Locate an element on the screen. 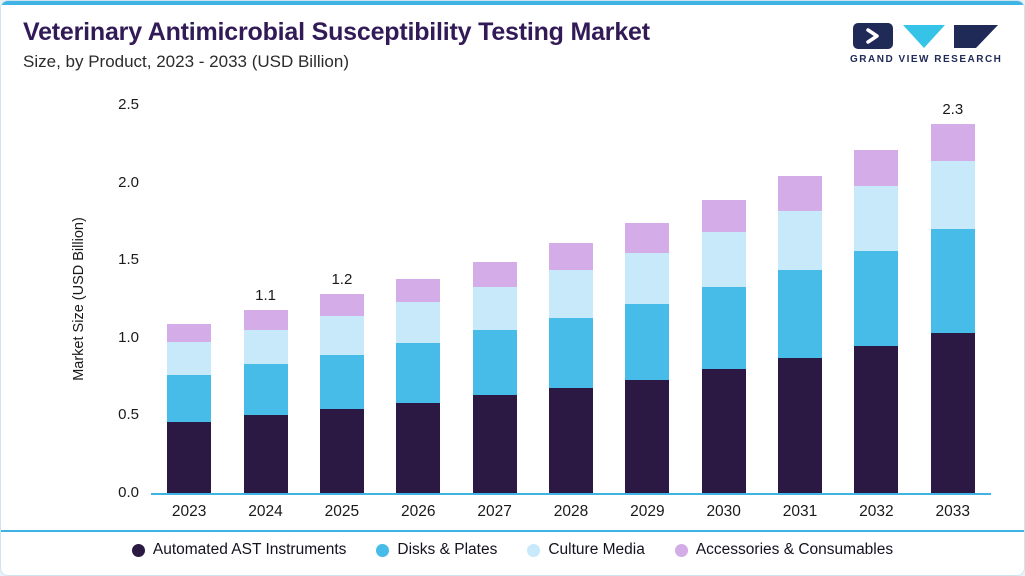 Image resolution: width=1025 pixels, height=576 pixels. x-tick-2030: 2030 is located at coordinates (723, 511).